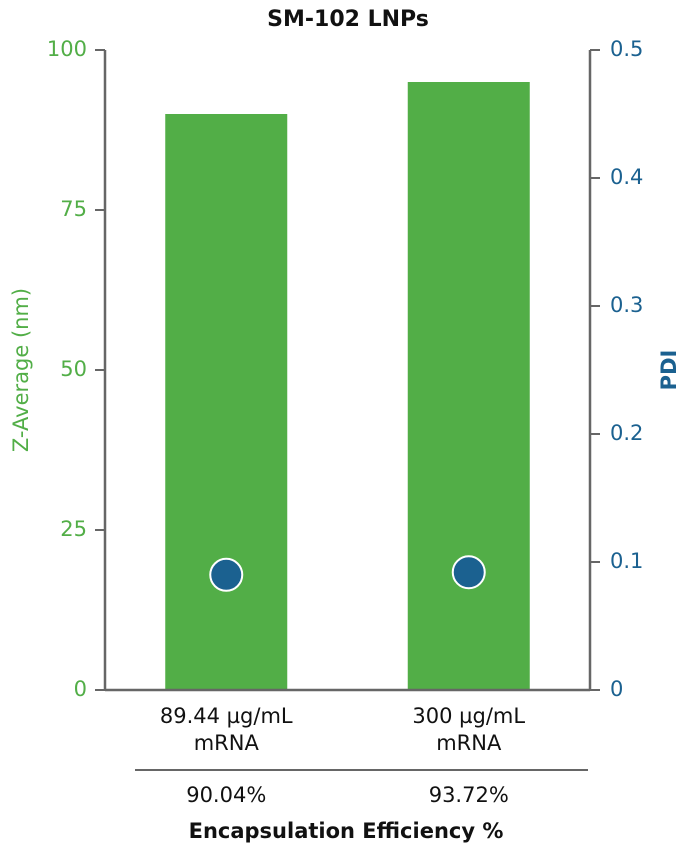 Image resolution: width=688 pixels, height=849 pixels. Describe the element at coordinates (226, 795) in the screenshot. I see `encapsulation-label: 90.04%` at that location.